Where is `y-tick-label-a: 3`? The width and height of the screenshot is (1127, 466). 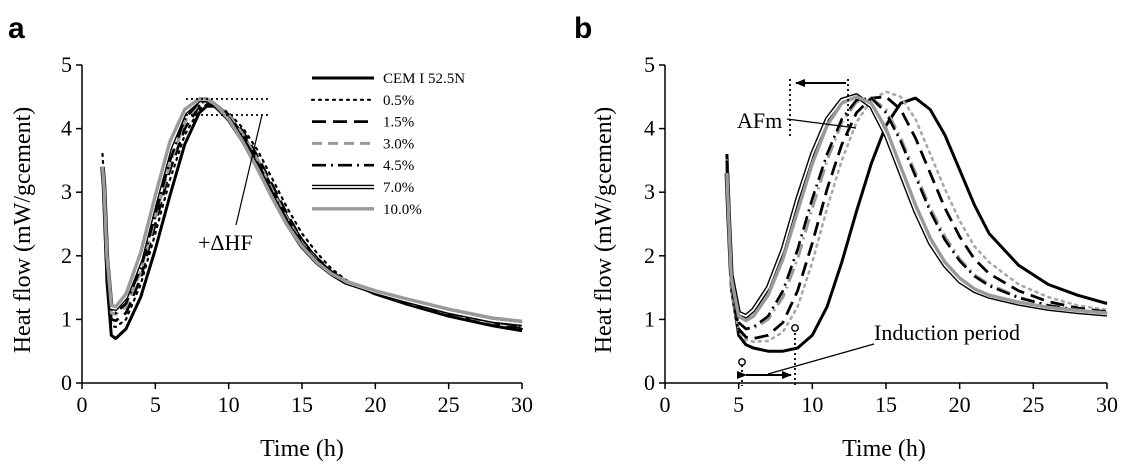 y-tick-label-a: 3 is located at coordinates (66, 191).